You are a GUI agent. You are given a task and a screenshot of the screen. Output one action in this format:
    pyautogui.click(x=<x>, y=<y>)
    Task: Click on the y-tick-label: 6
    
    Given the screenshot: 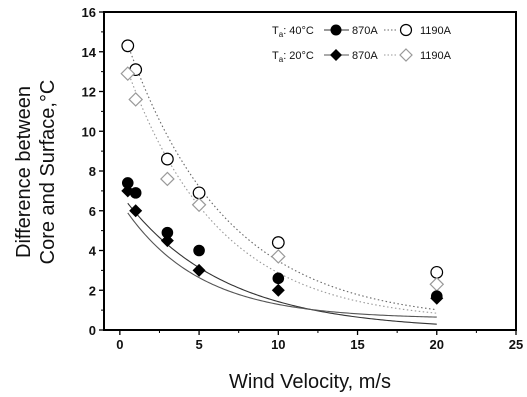 What is the action you would take?
    pyautogui.click(x=92, y=211)
    